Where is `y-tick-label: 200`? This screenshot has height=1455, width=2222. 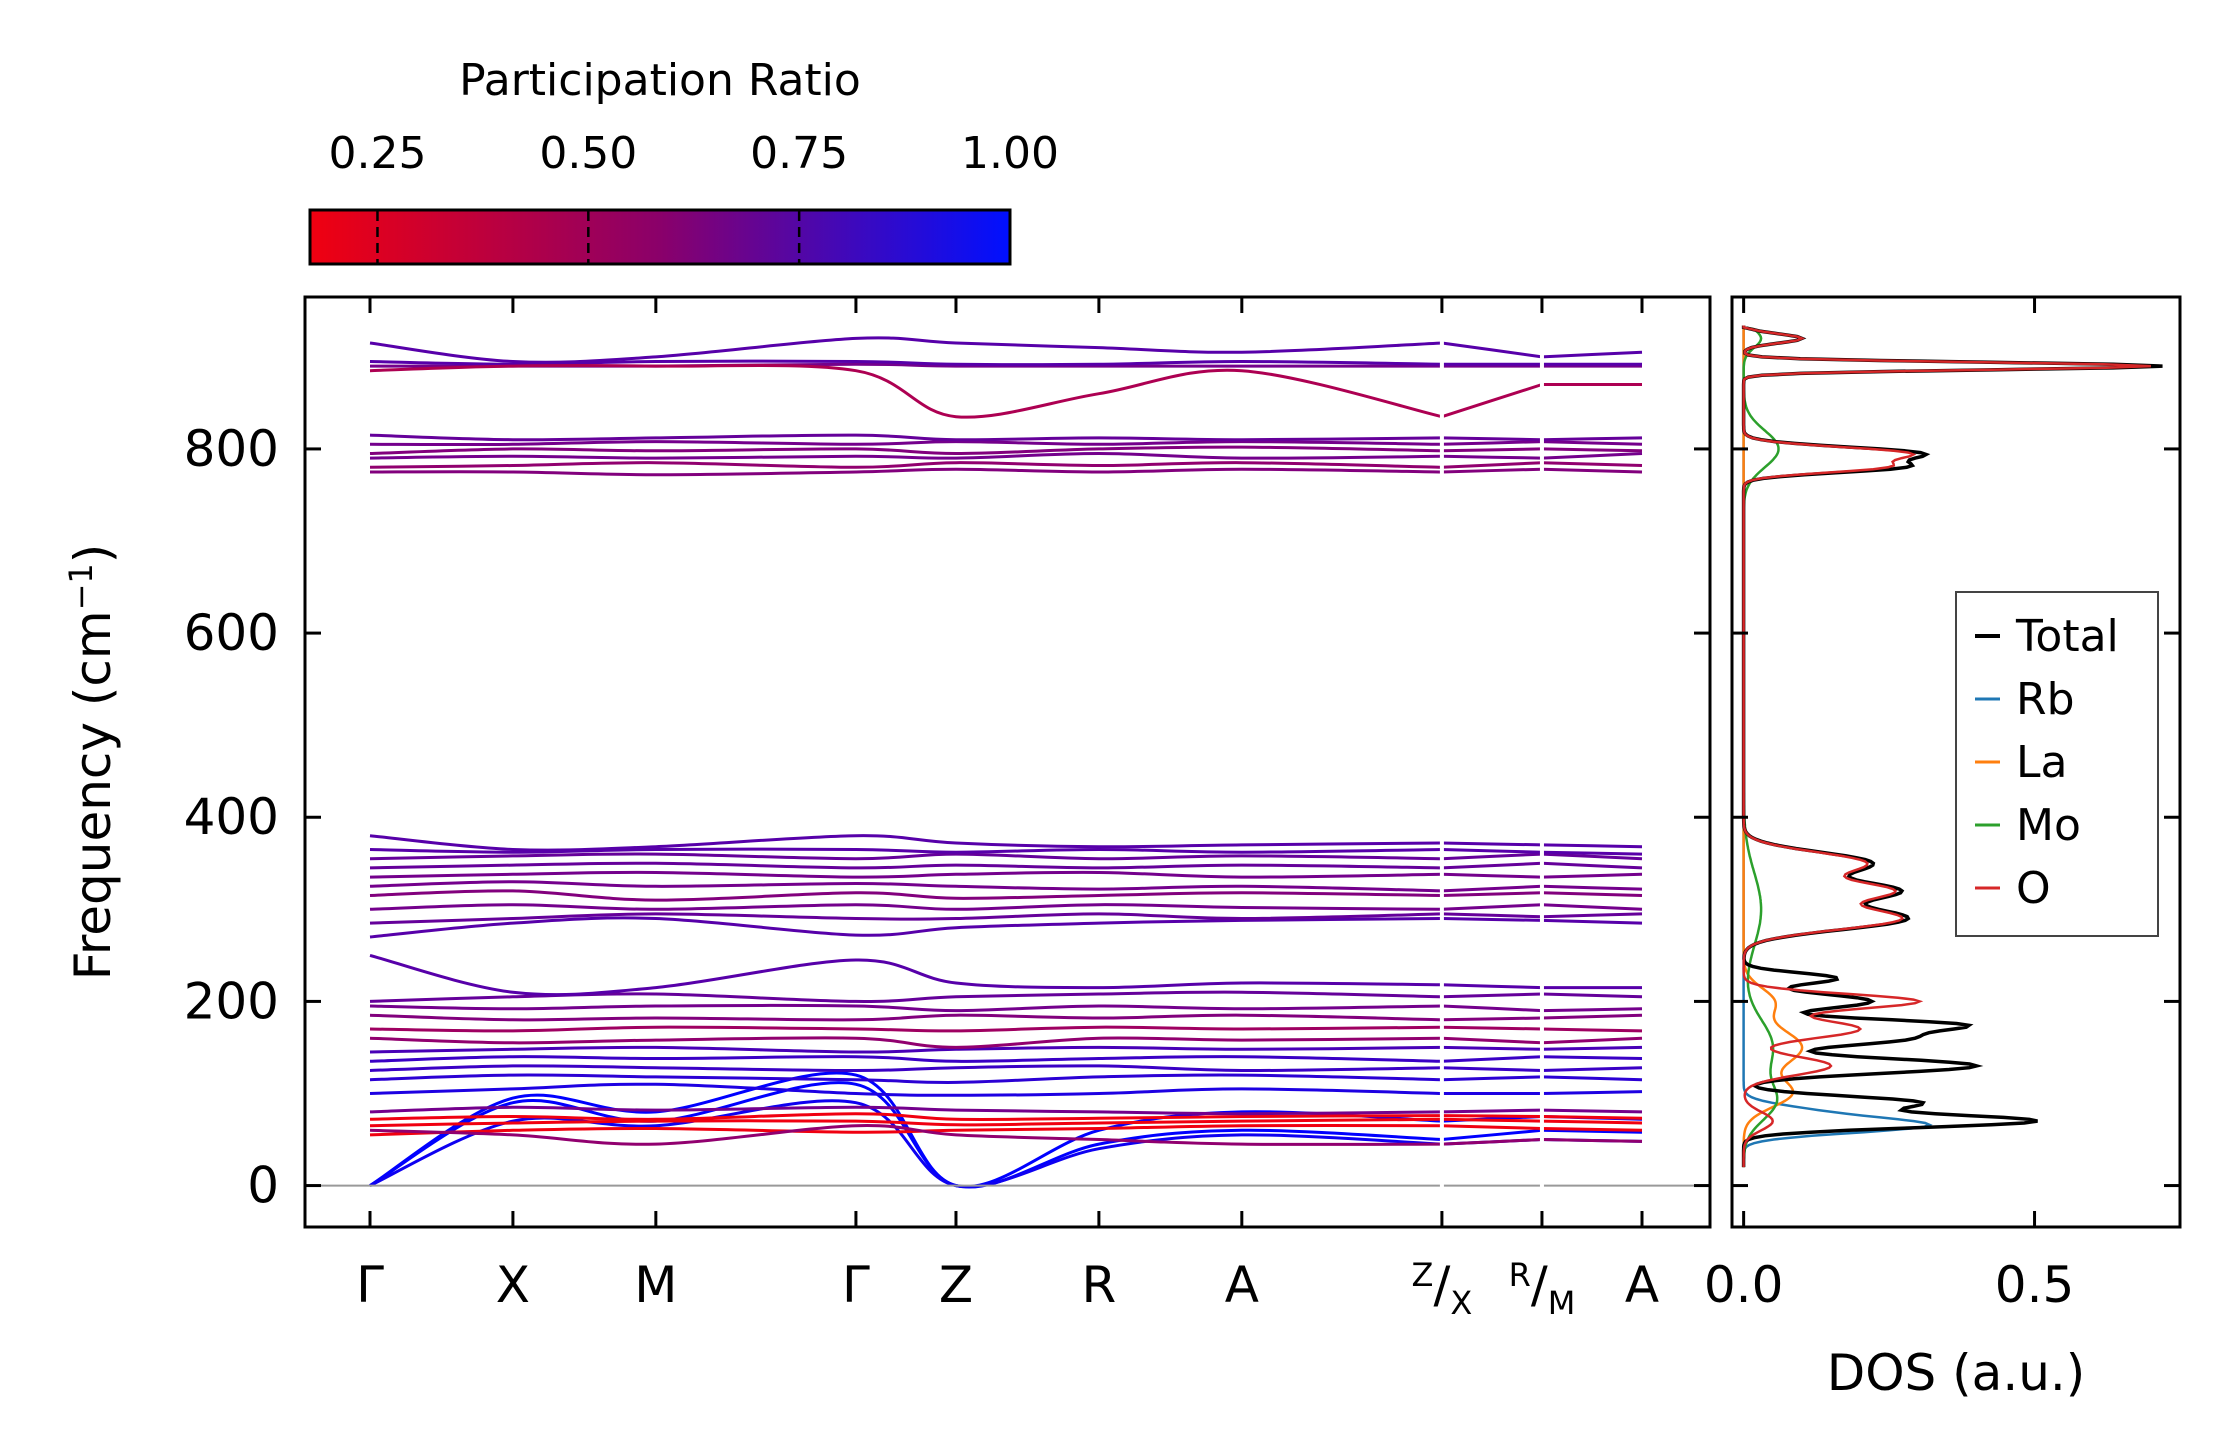
y-tick-label: 200 is located at coordinates (231, 1001).